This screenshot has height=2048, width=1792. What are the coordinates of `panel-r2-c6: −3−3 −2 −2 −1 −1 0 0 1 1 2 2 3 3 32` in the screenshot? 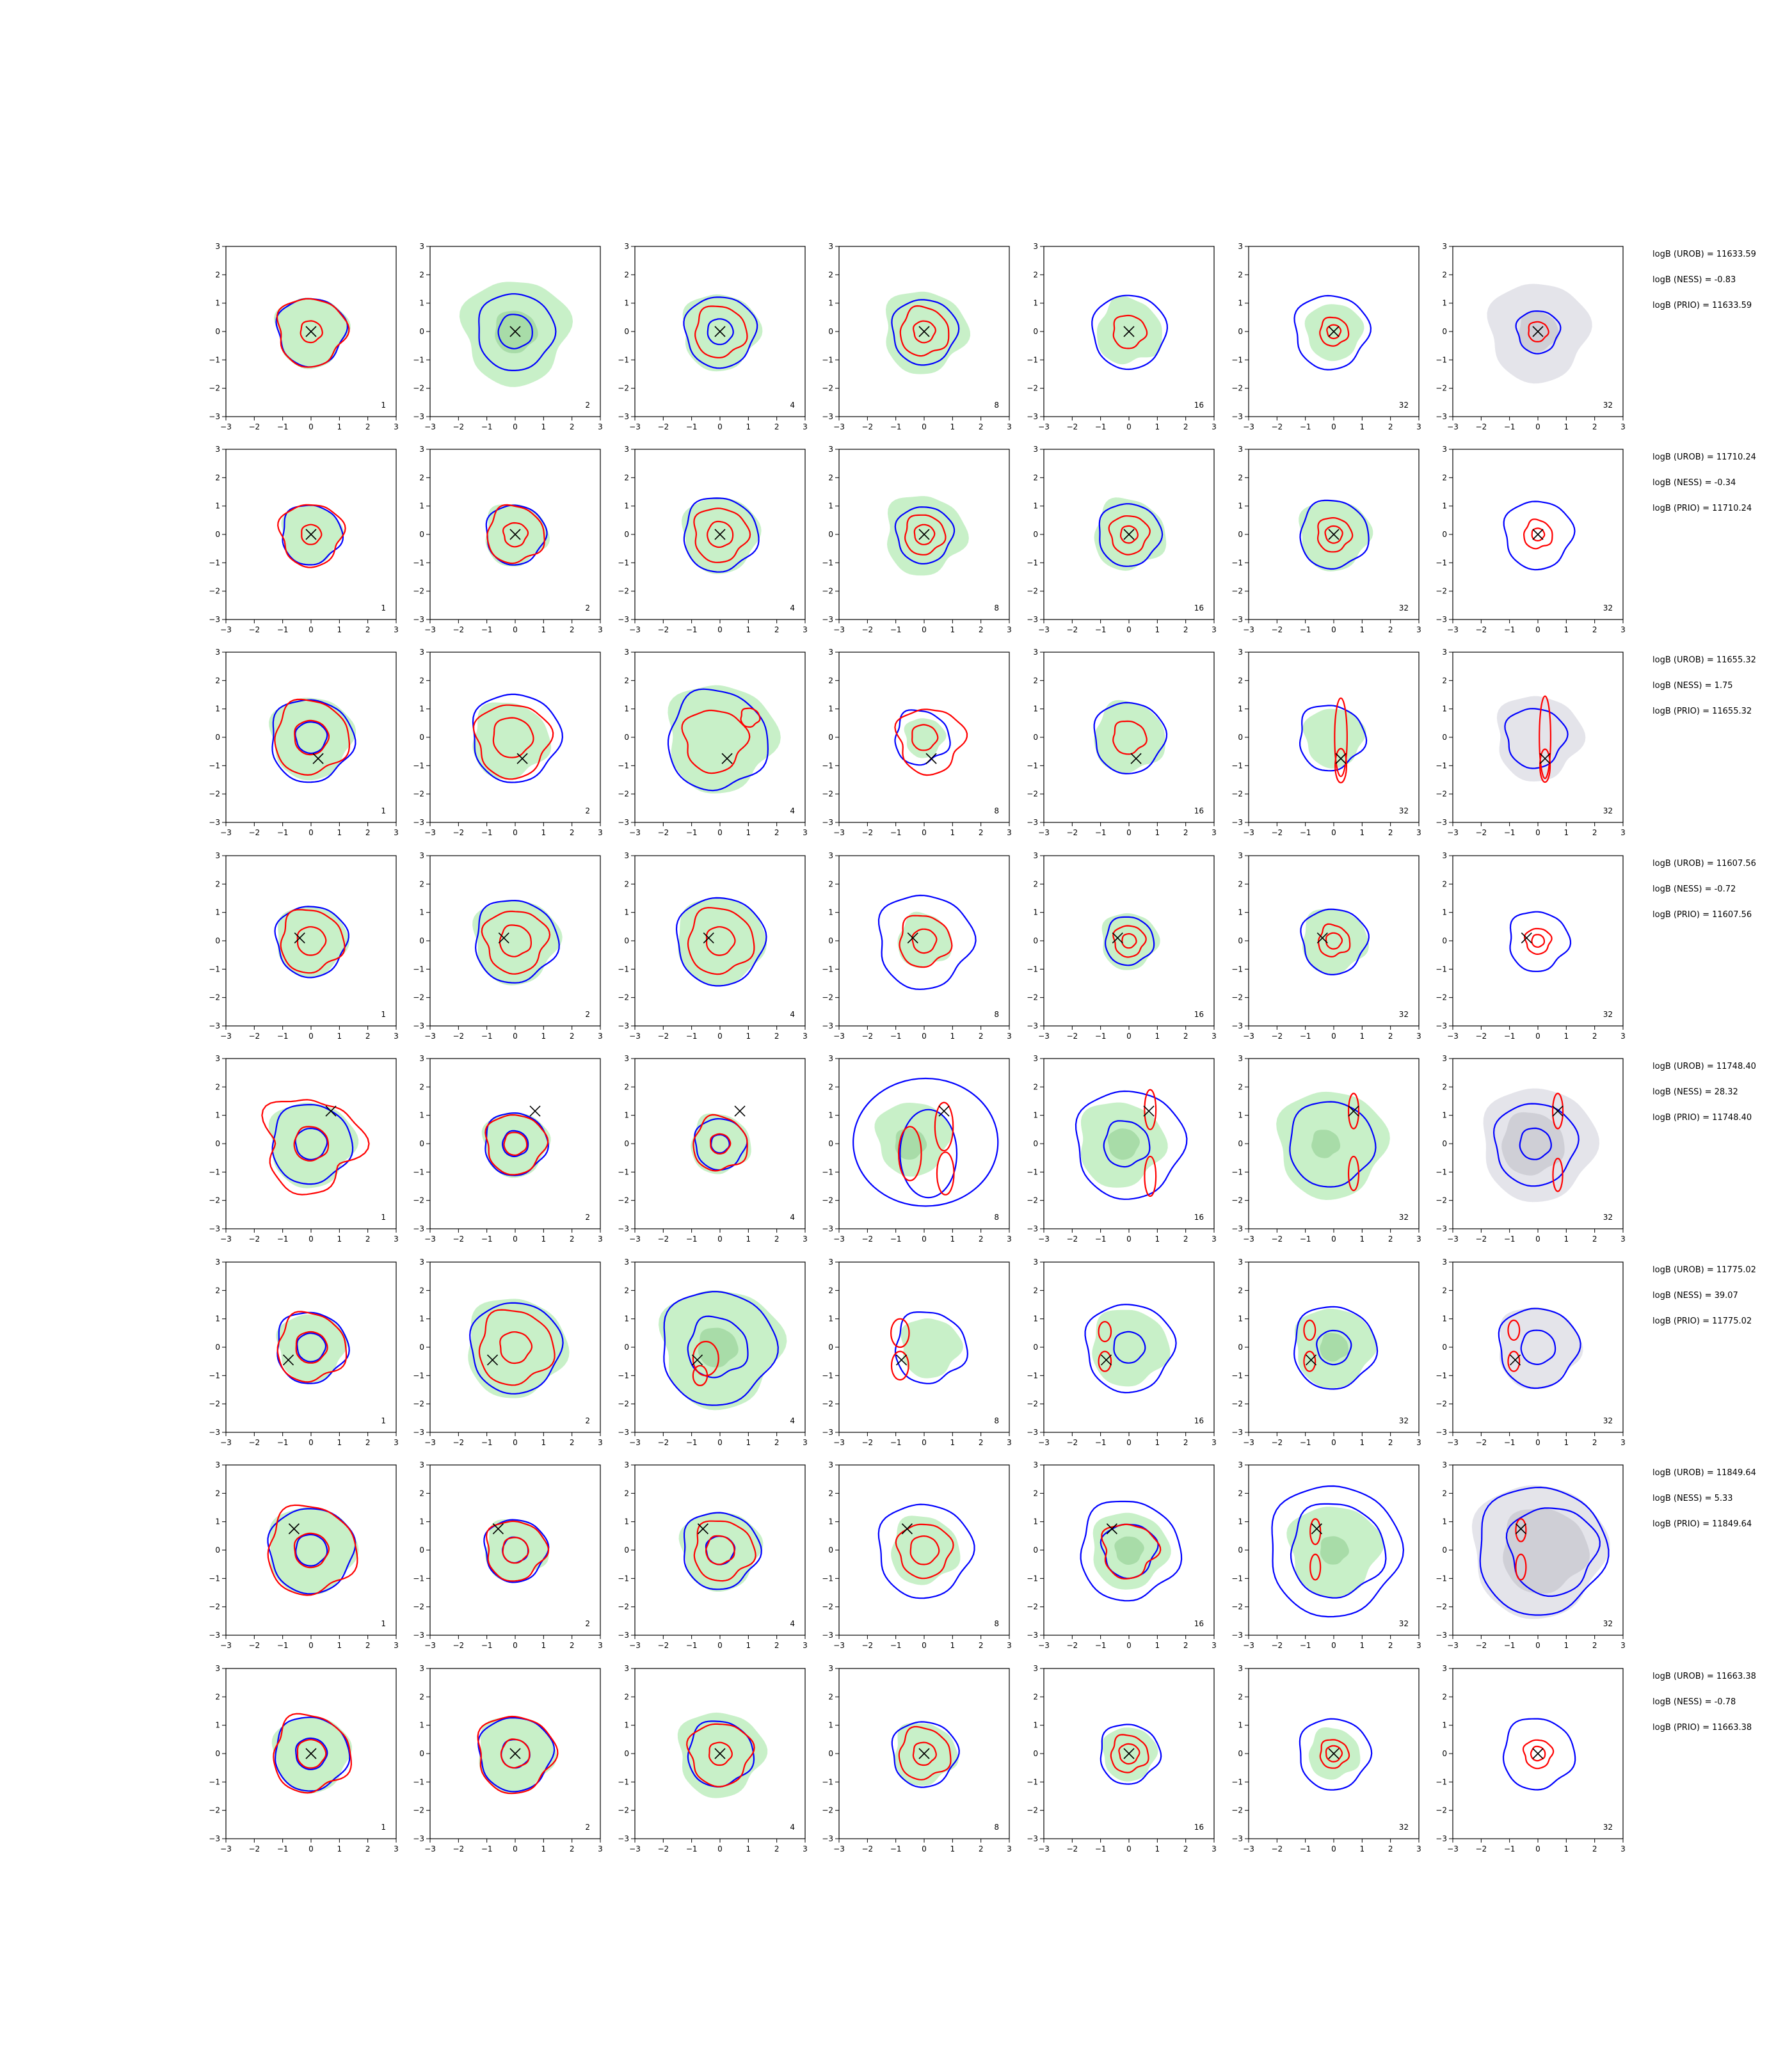 It's located at (1326, 539).